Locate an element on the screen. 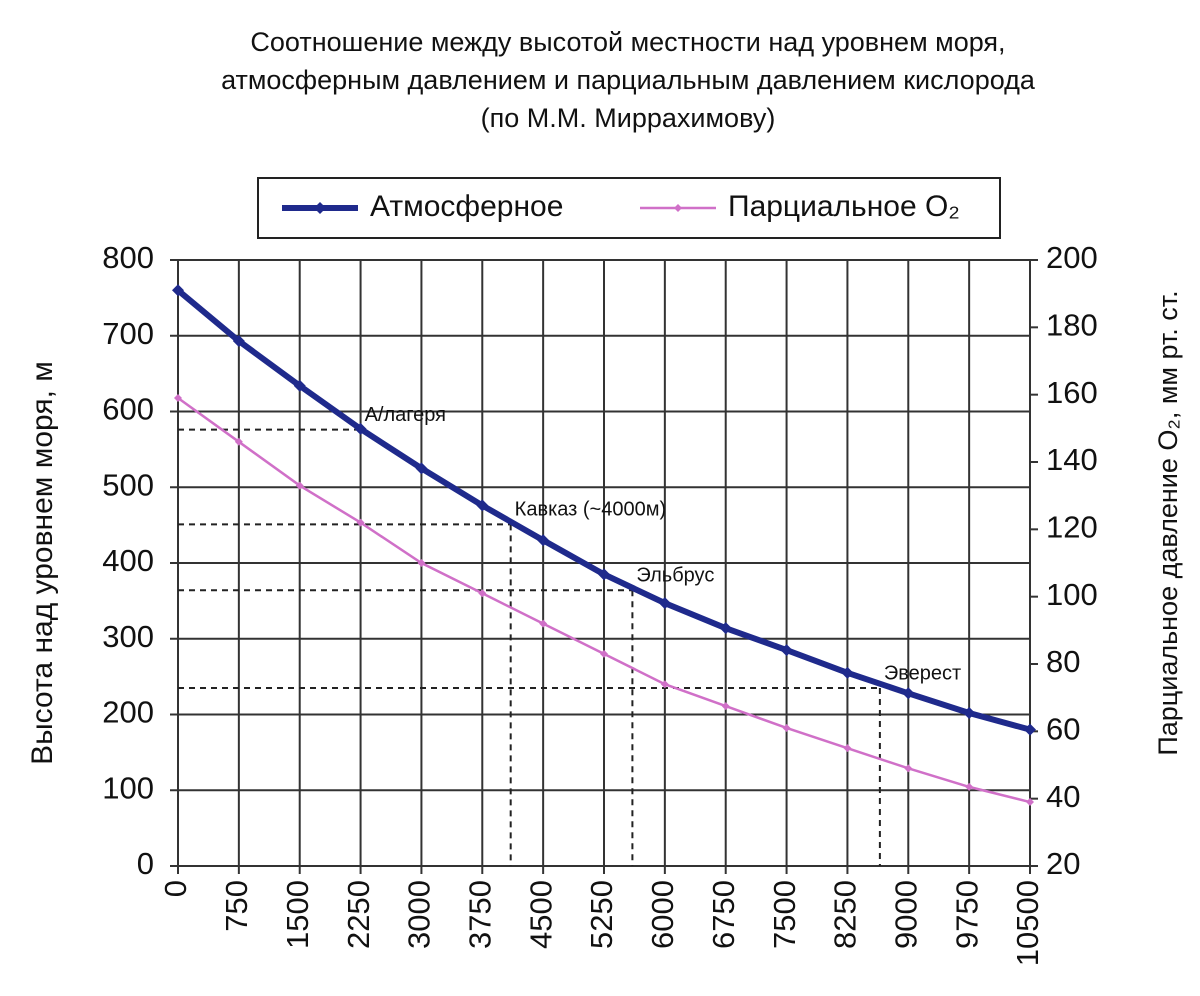 The height and width of the screenshot is (996, 1200). annotation-label: А/лагеря is located at coordinates (405, 415).